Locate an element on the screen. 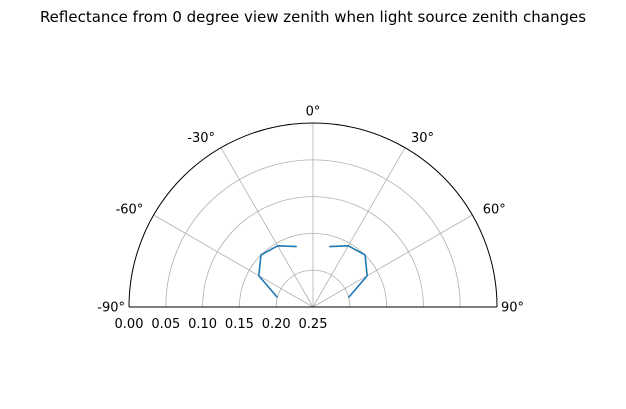 This screenshot has height=409, width=626. r-tick-label-5: 0.25 is located at coordinates (313, 324).